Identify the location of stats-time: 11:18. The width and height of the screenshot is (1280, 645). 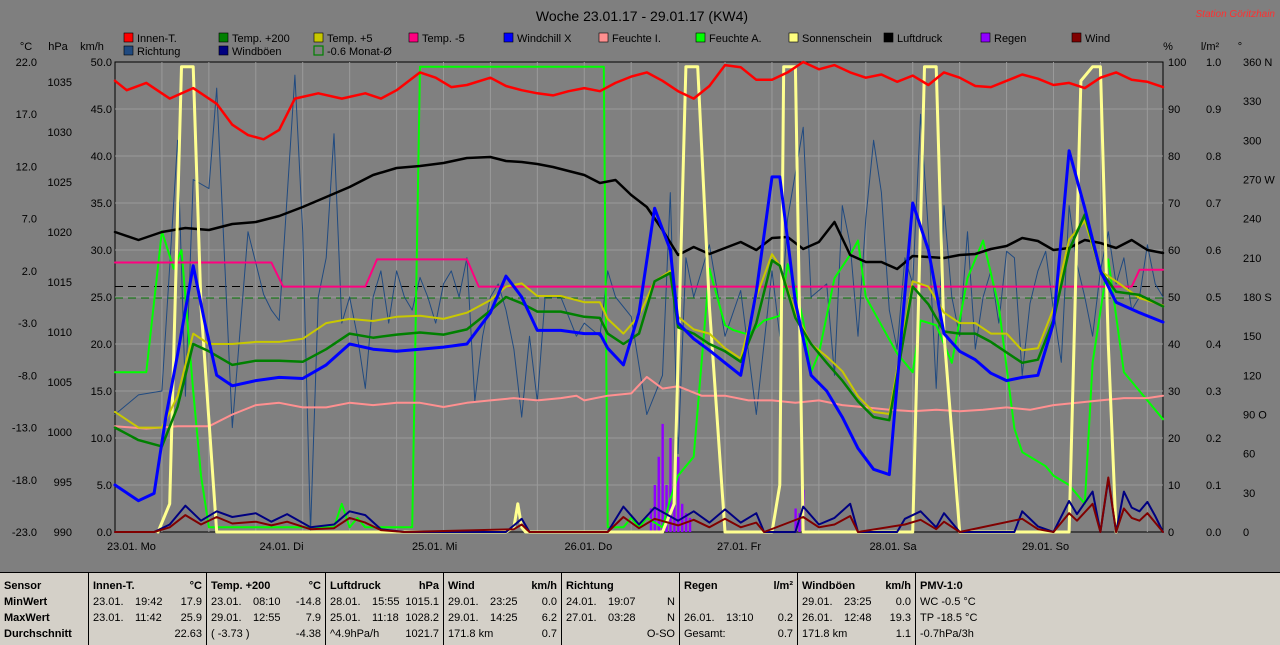
(385, 618).